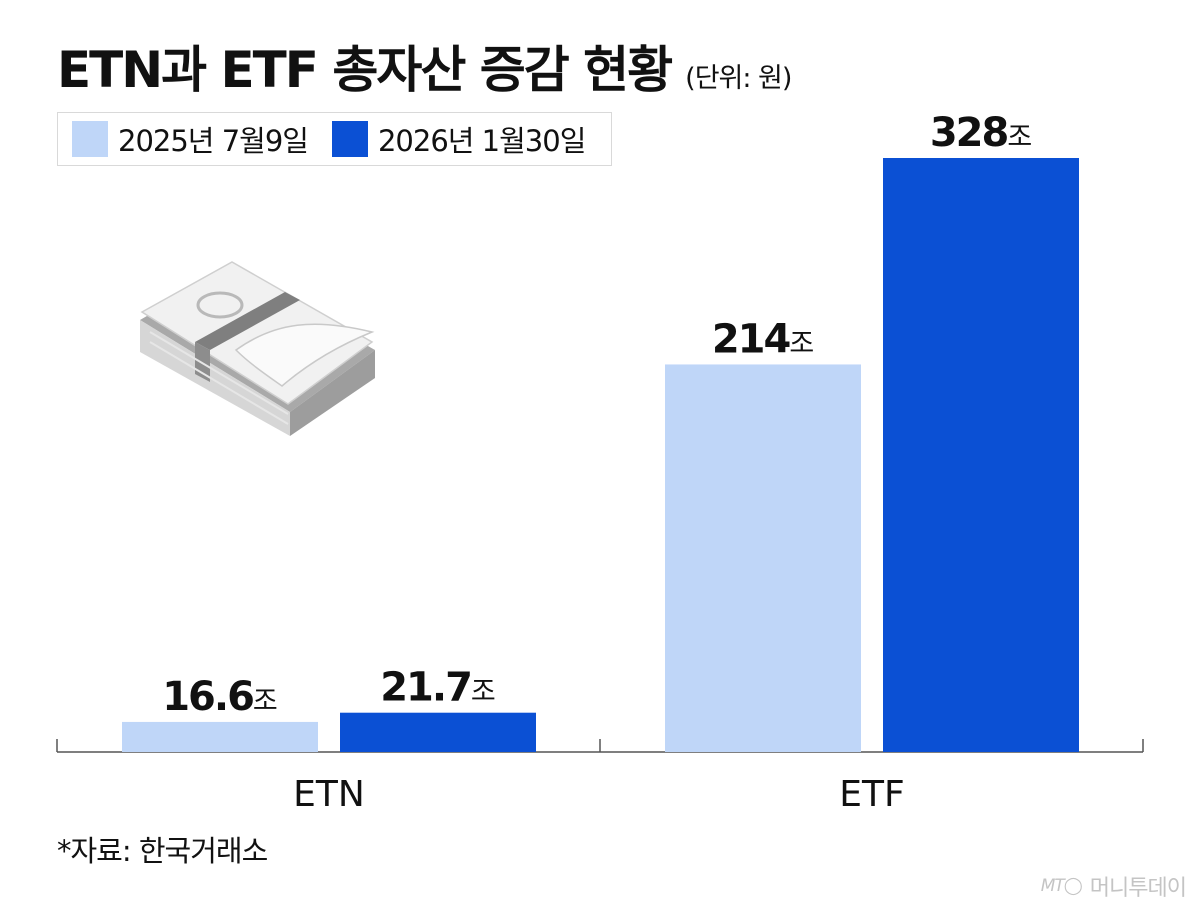  I want to click on value-label-etf-2: 328조, so click(981, 133).